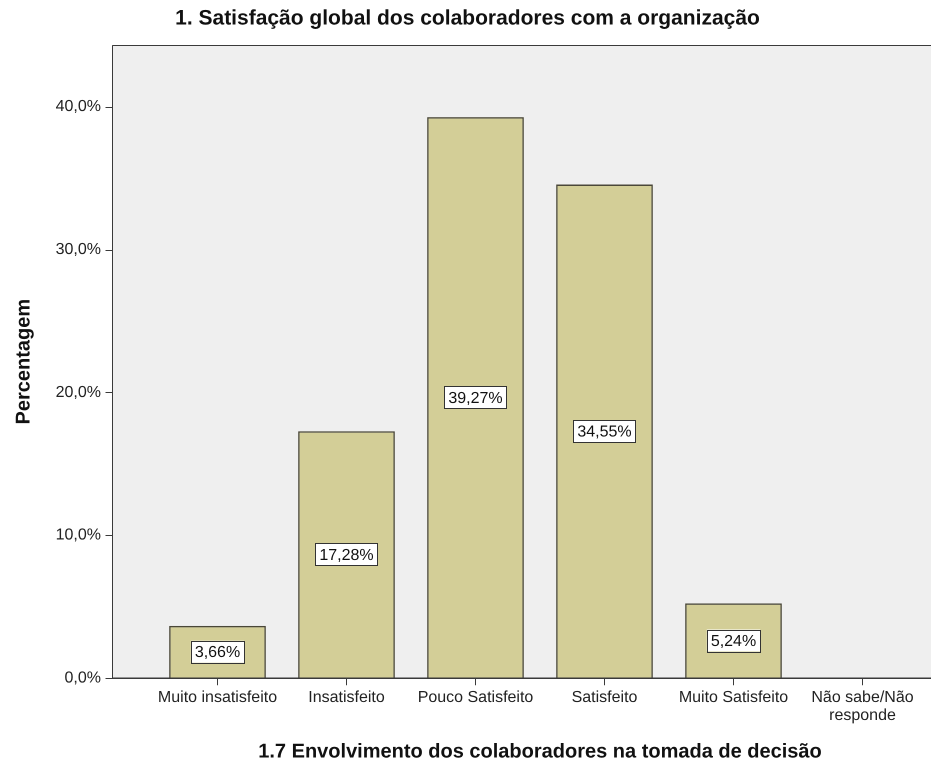 The image size is (931, 765). What do you see at coordinates (82, 678) in the screenshot?
I see `y-tick-label: 0,0%` at bounding box center [82, 678].